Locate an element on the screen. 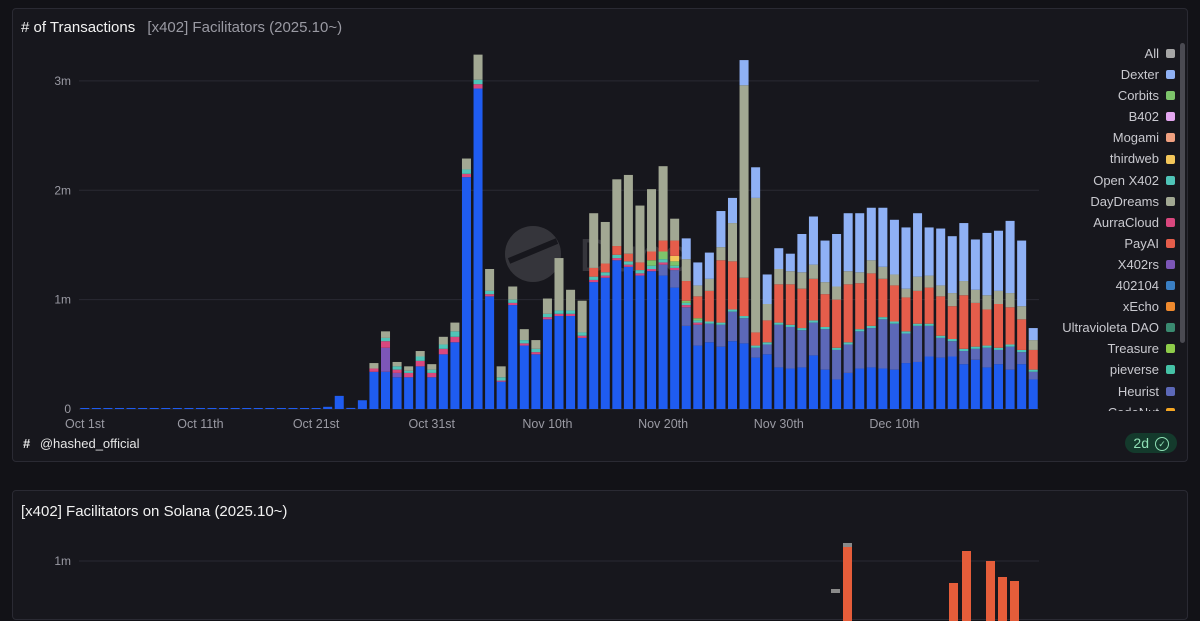  legend-item: Dexter is located at coordinates (1095, 74).